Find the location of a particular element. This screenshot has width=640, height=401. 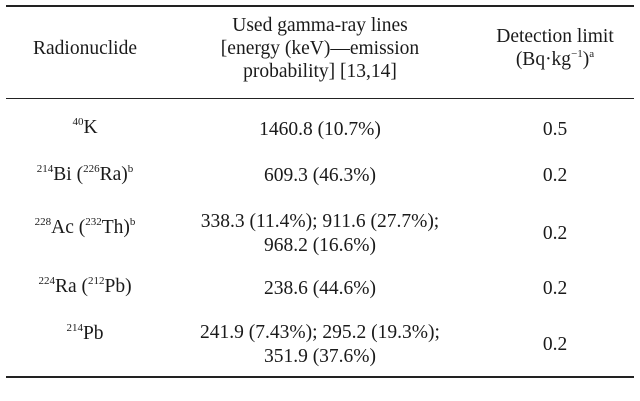

table-row-1-limit: 0.5 is located at coordinates (555, 130).